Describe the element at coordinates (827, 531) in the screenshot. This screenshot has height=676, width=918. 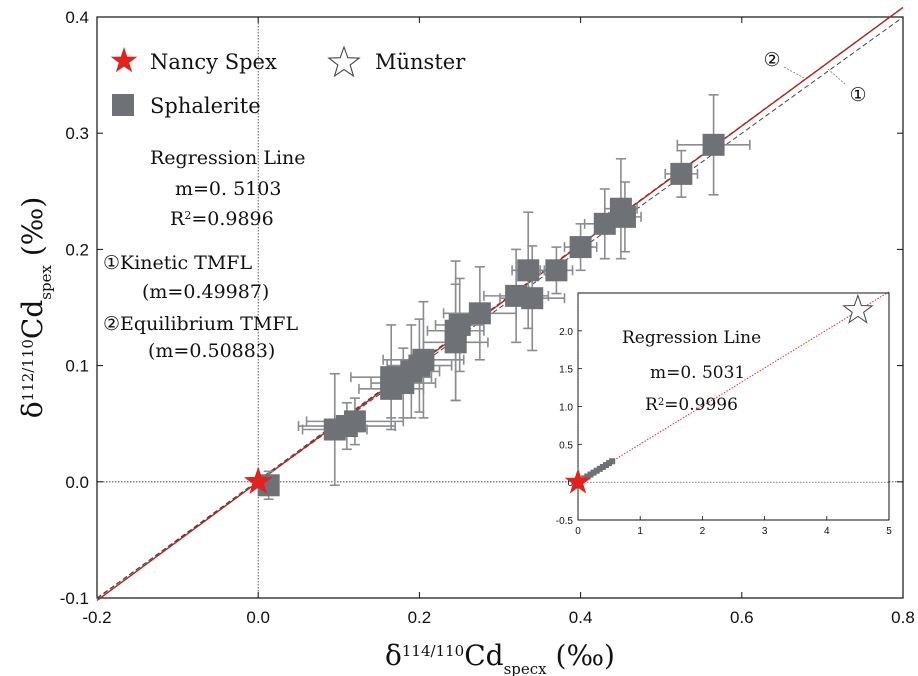
I see `inset-x-tick-label: 4` at that location.